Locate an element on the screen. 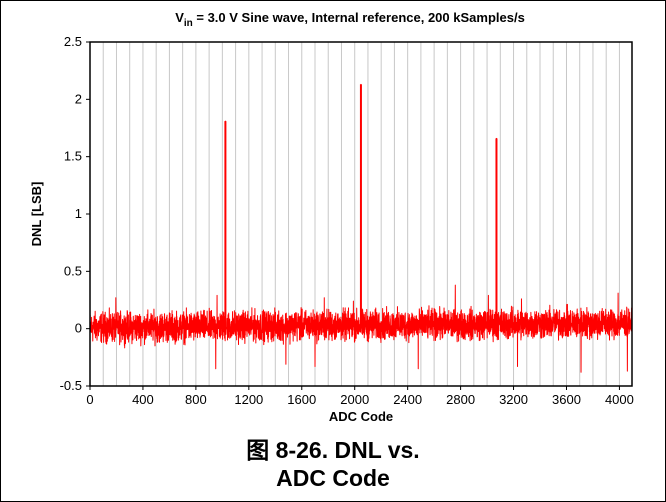  x-tick-label: 3600 is located at coordinates (566, 399).